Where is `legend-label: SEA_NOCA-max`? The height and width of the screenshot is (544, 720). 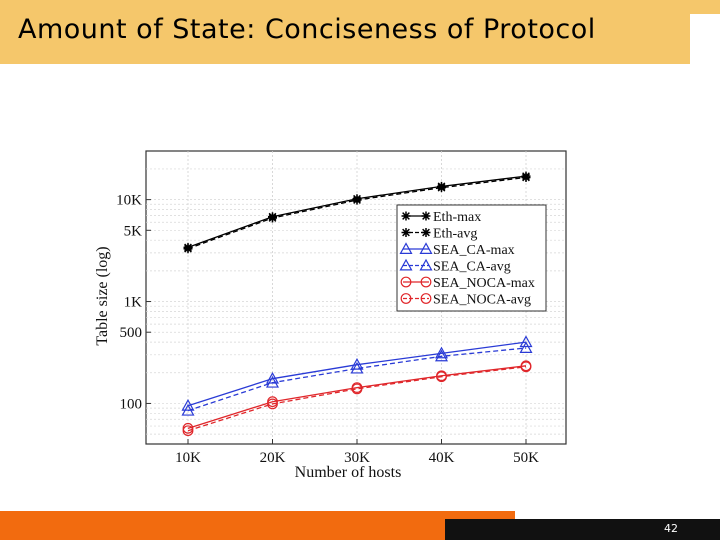 legend-label: SEA_NOCA-max is located at coordinates (484, 283).